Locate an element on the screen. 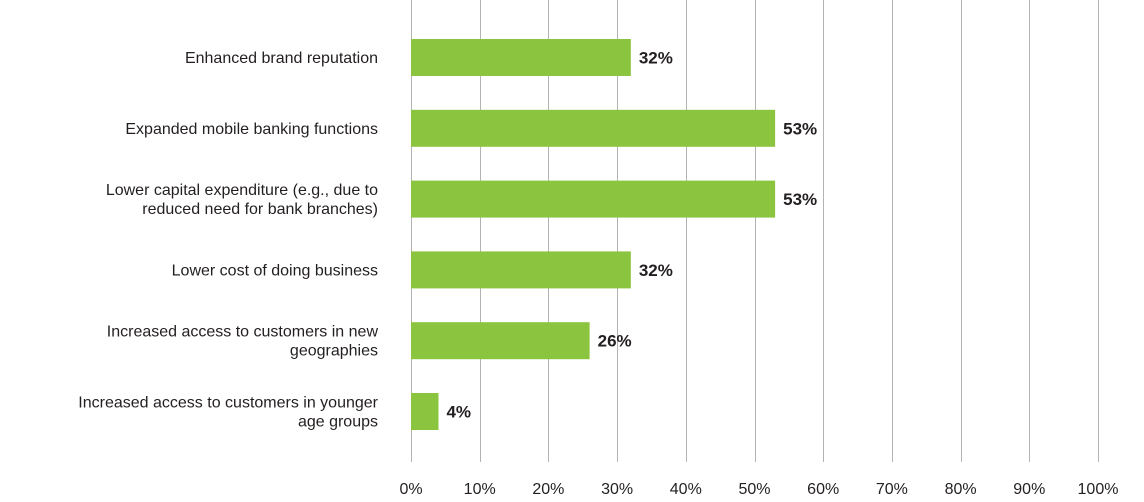  category-label: Increased access to customers in younger is located at coordinates (228, 403).